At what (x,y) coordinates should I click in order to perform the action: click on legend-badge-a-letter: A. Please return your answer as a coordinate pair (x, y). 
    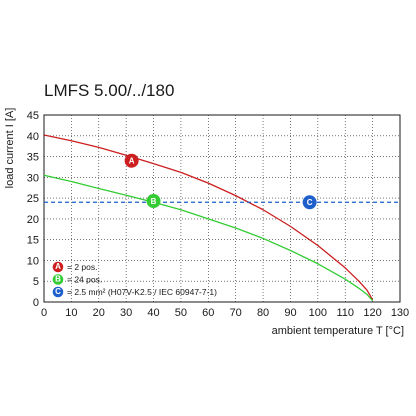
    Looking at the image, I should click on (58, 266).